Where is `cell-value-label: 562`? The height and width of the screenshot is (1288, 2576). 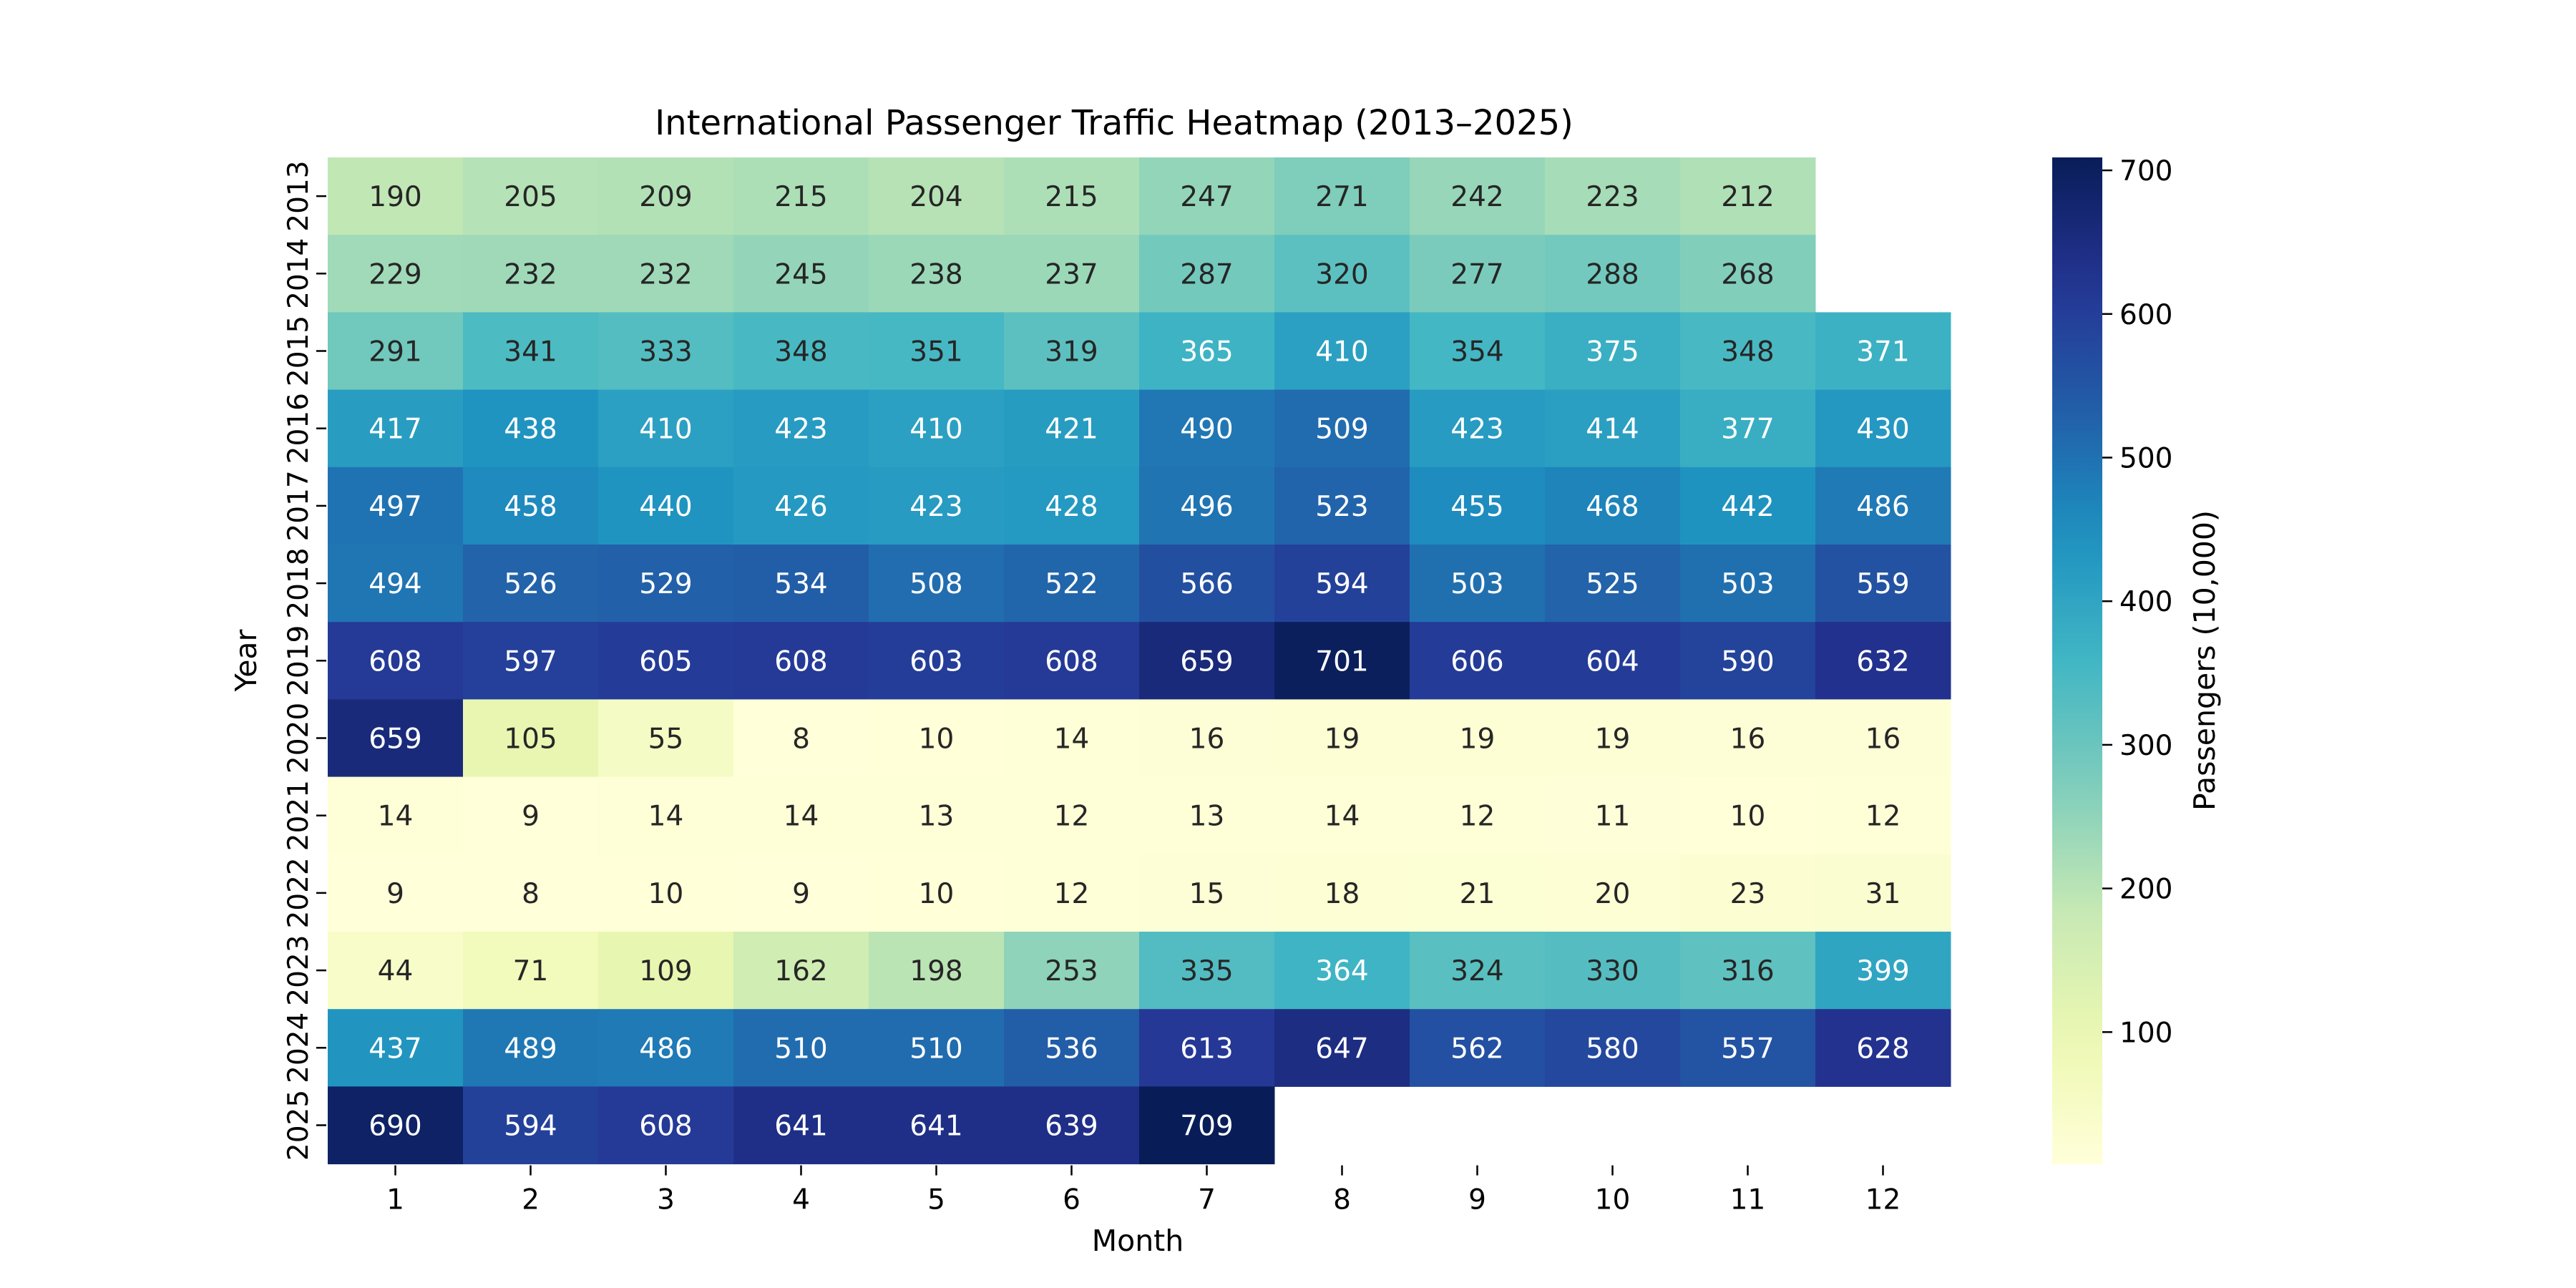
cell-value-label: 562 is located at coordinates (1476, 1049).